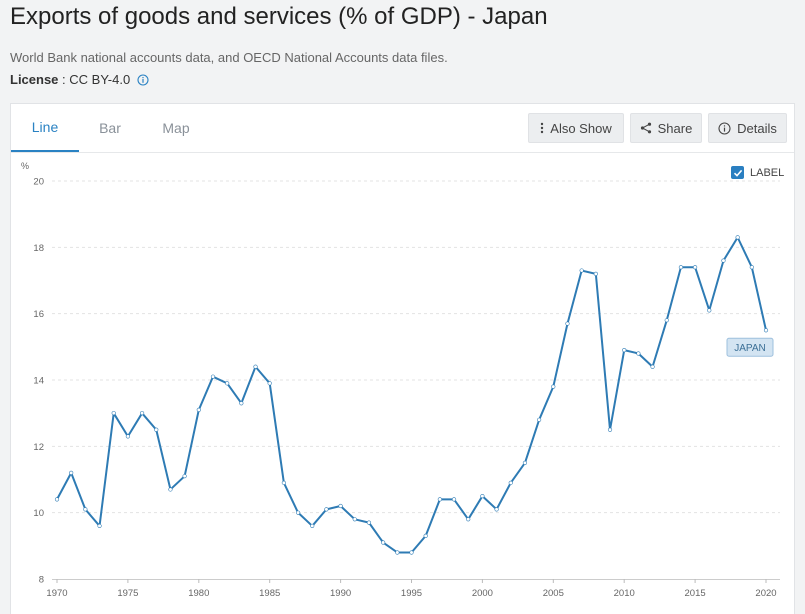 The height and width of the screenshot is (614, 805). Describe the element at coordinates (767, 172) in the screenshot. I see `label-toggle-text: LABEL` at that location.